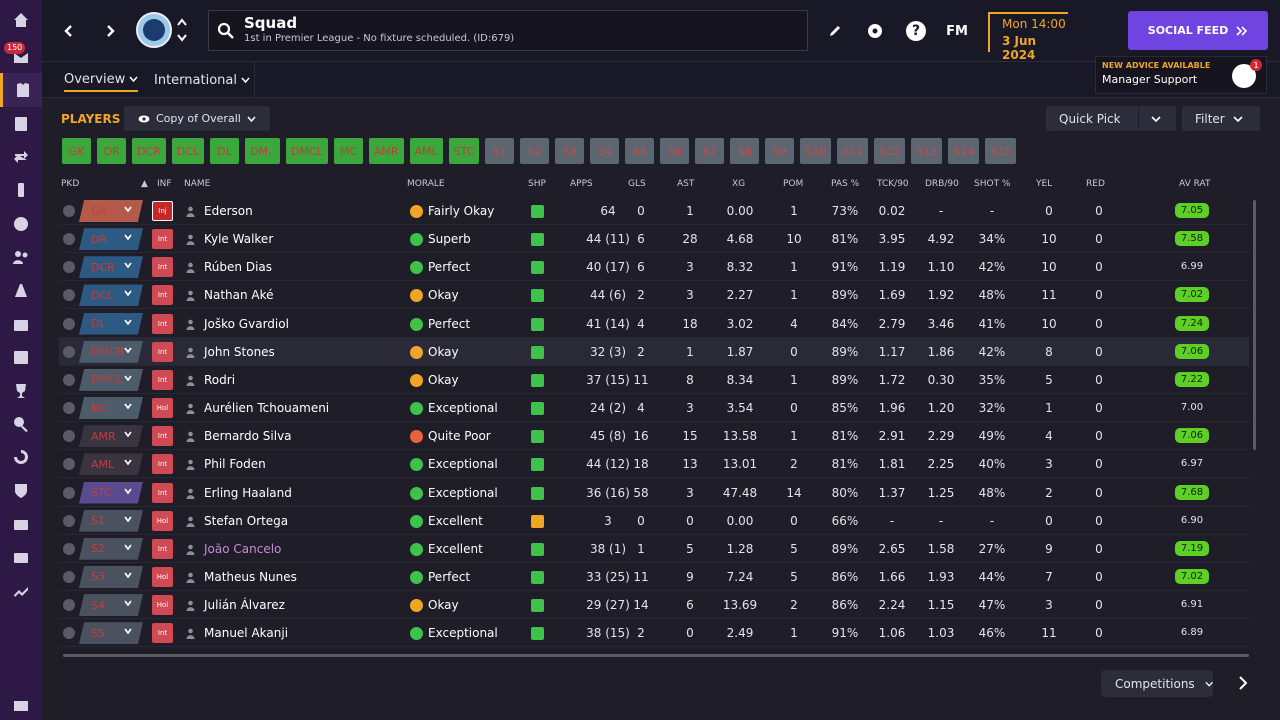 Image resolution: width=1280 pixels, height=720 pixels. What do you see at coordinates (69, 31) in the screenshot?
I see `back-button` at bounding box center [69, 31].